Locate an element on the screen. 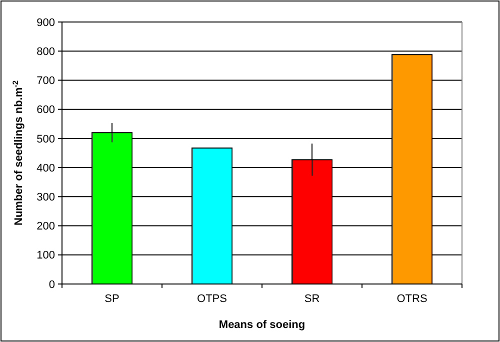 Image resolution: width=500 pixels, height=342 pixels. x-tick-label: SP is located at coordinates (112, 299).